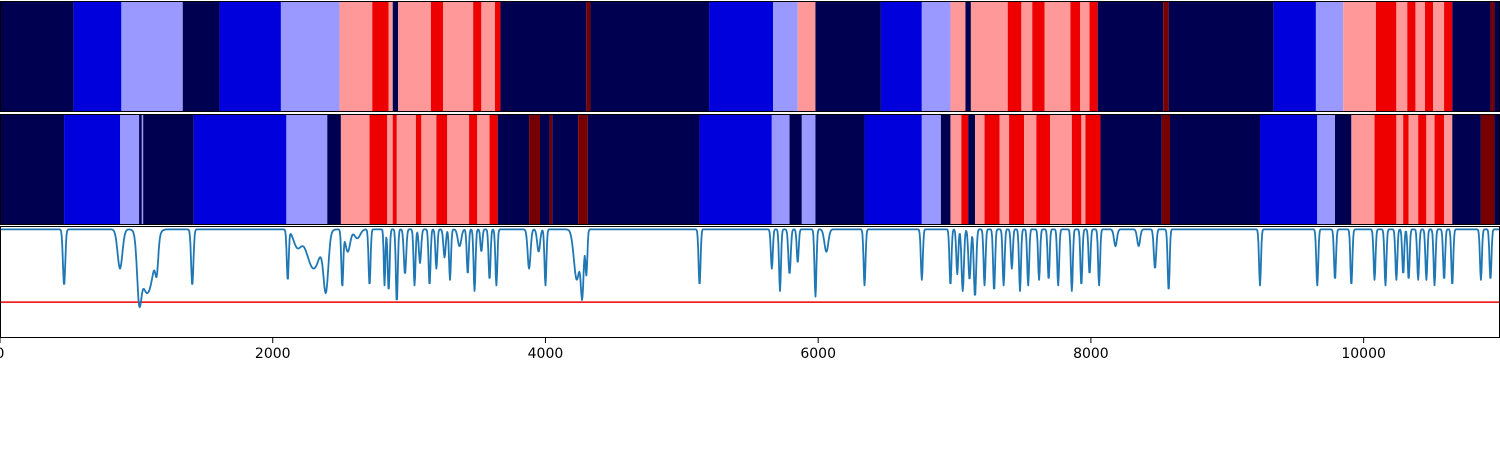 This screenshot has height=454, width=1500. Describe the element at coordinates (693, 350) in the screenshot. I see `x-axis: 0 2000 4000 6000 8000 10000` at that location.